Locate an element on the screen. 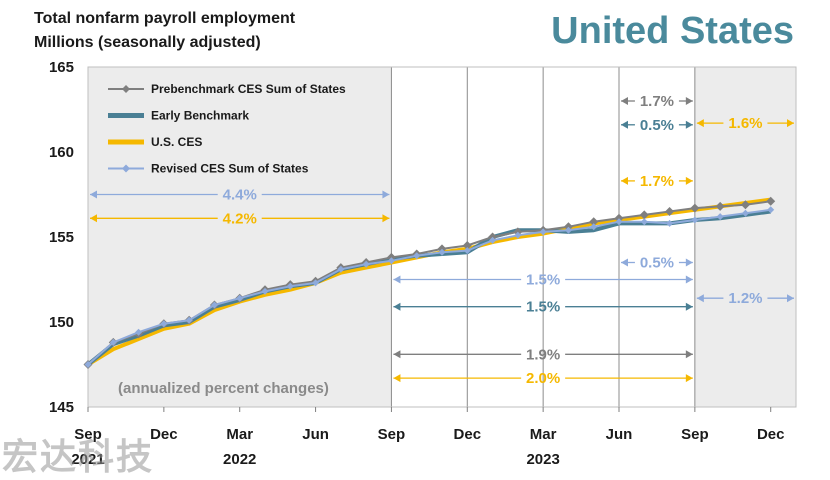 The image size is (830, 480). annotation-label: 4.4% is located at coordinates (240, 195).